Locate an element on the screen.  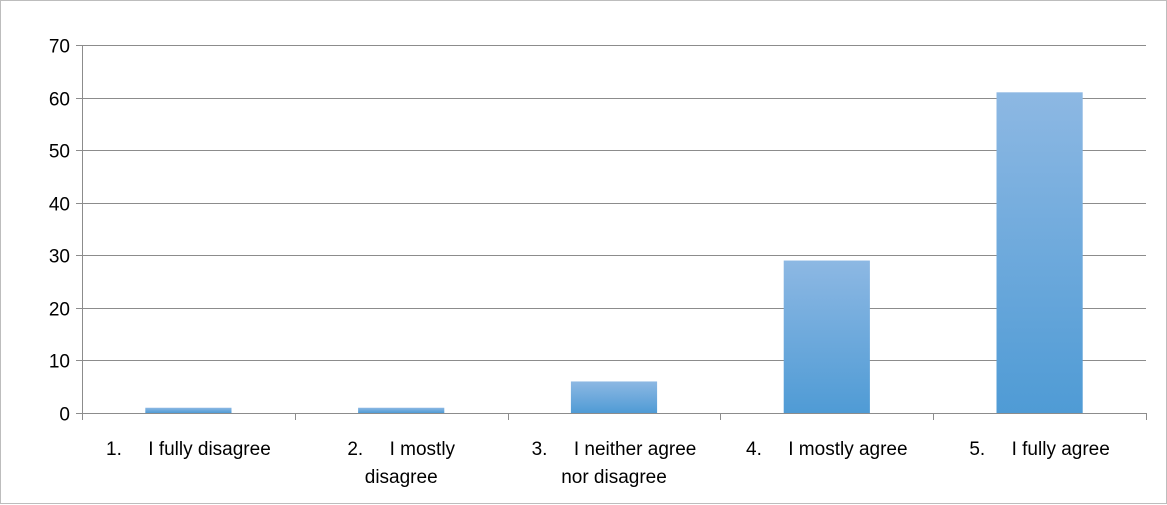
y-tick-label: 0 is located at coordinates (64, 415).